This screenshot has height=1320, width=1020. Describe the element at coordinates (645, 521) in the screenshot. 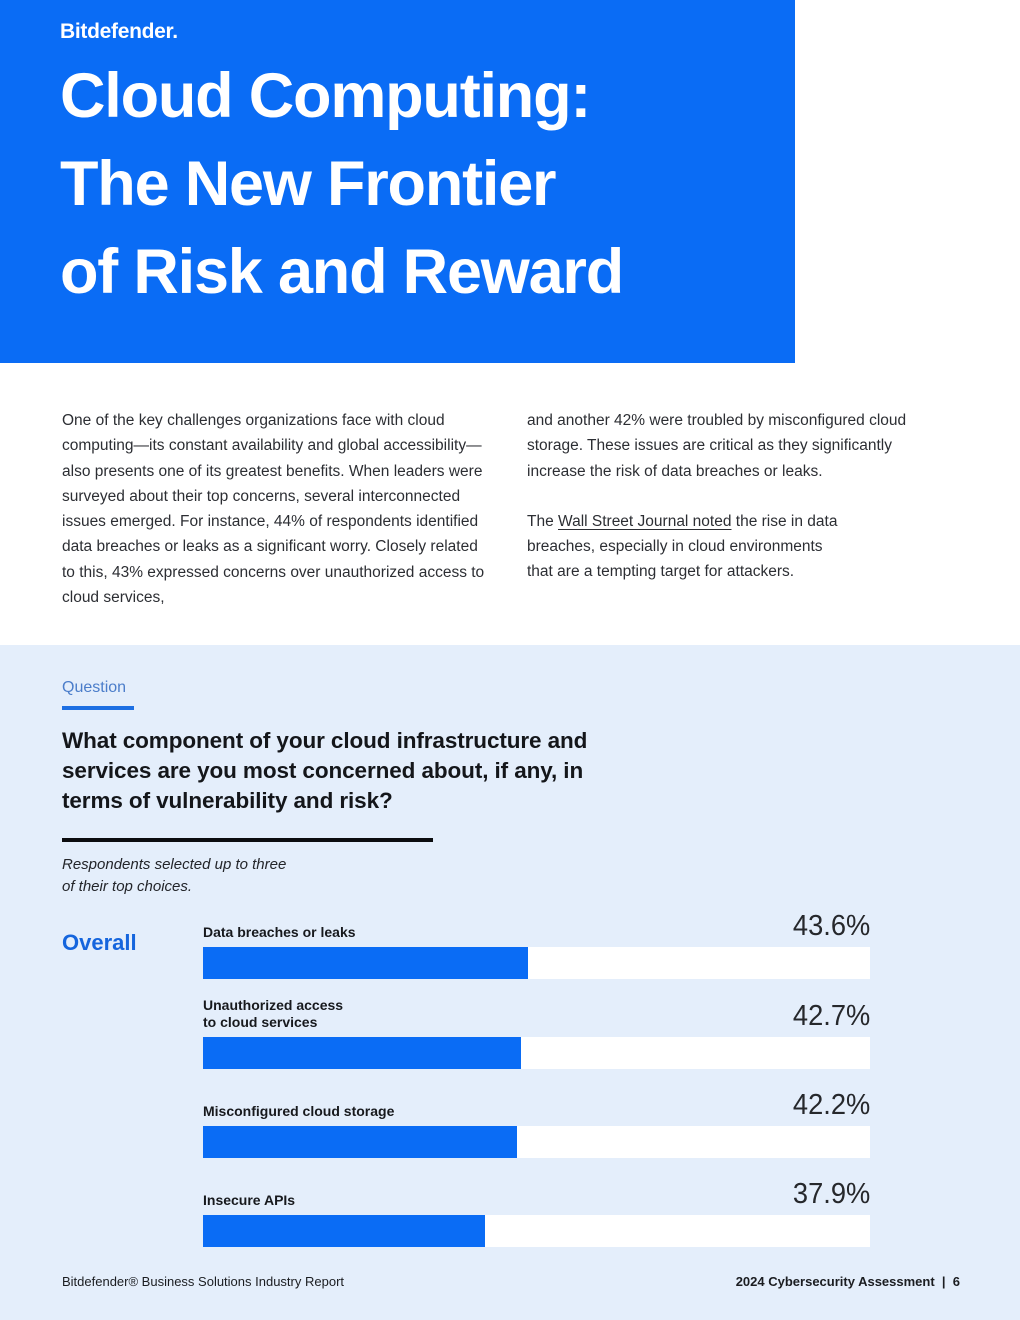

I see `wsj-link: Wall Street Journal noted` at that location.